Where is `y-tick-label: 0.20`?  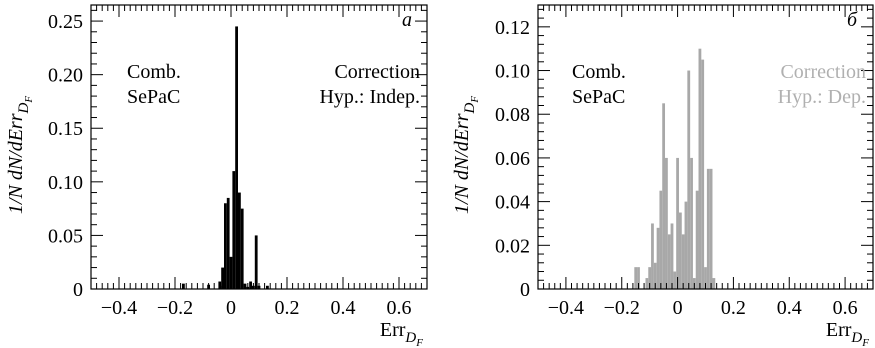
y-tick-label: 0.20 is located at coordinates (65, 76).